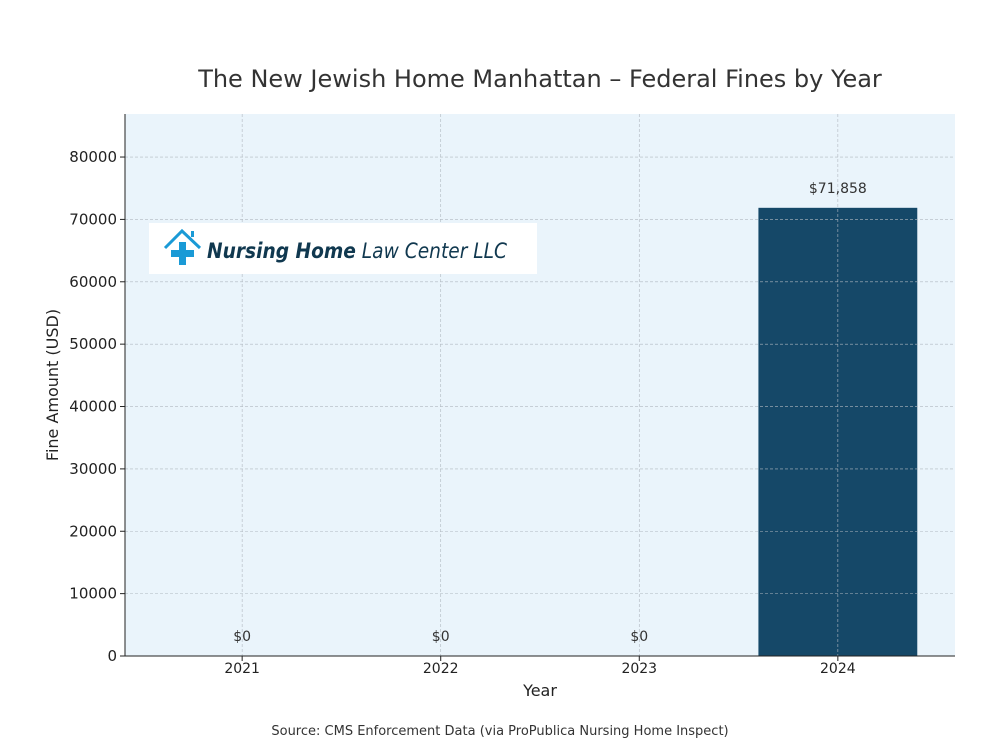 The height and width of the screenshot is (750, 1000). I want to click on y-tick-label: 80000, so click(93, 157).